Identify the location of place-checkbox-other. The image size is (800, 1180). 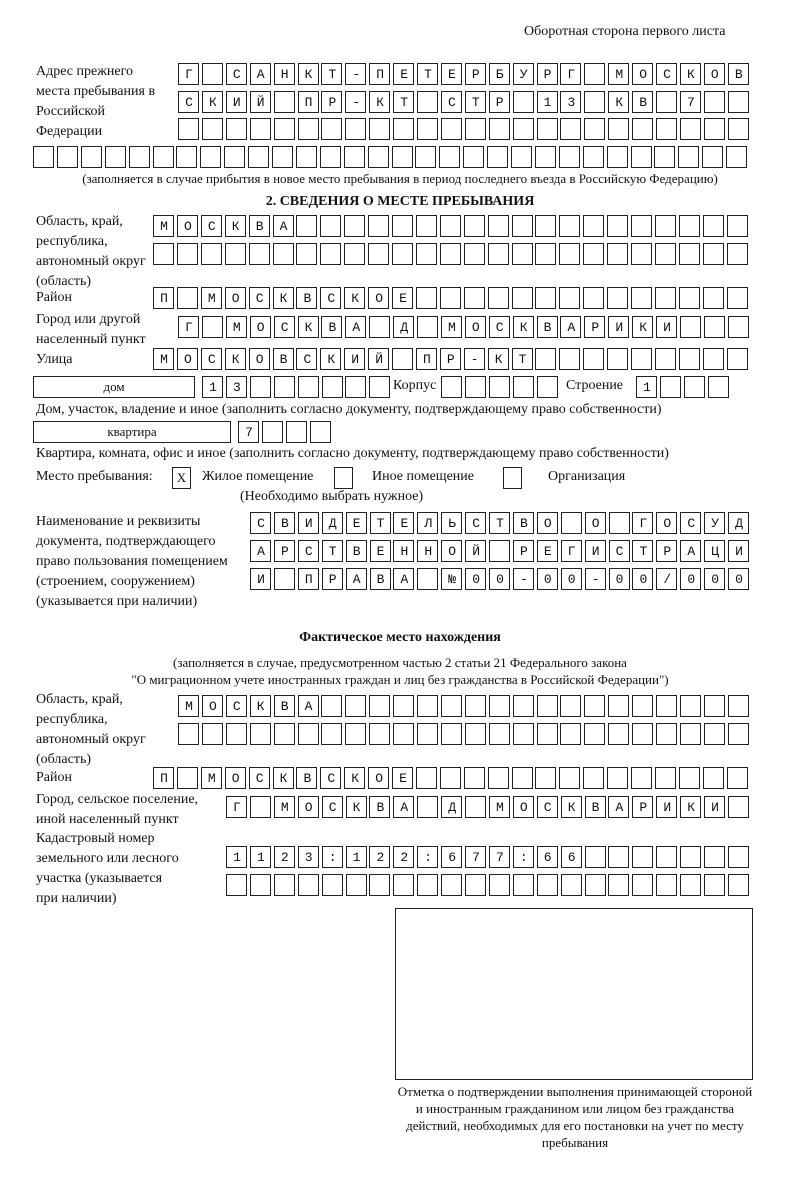
(343, 478).